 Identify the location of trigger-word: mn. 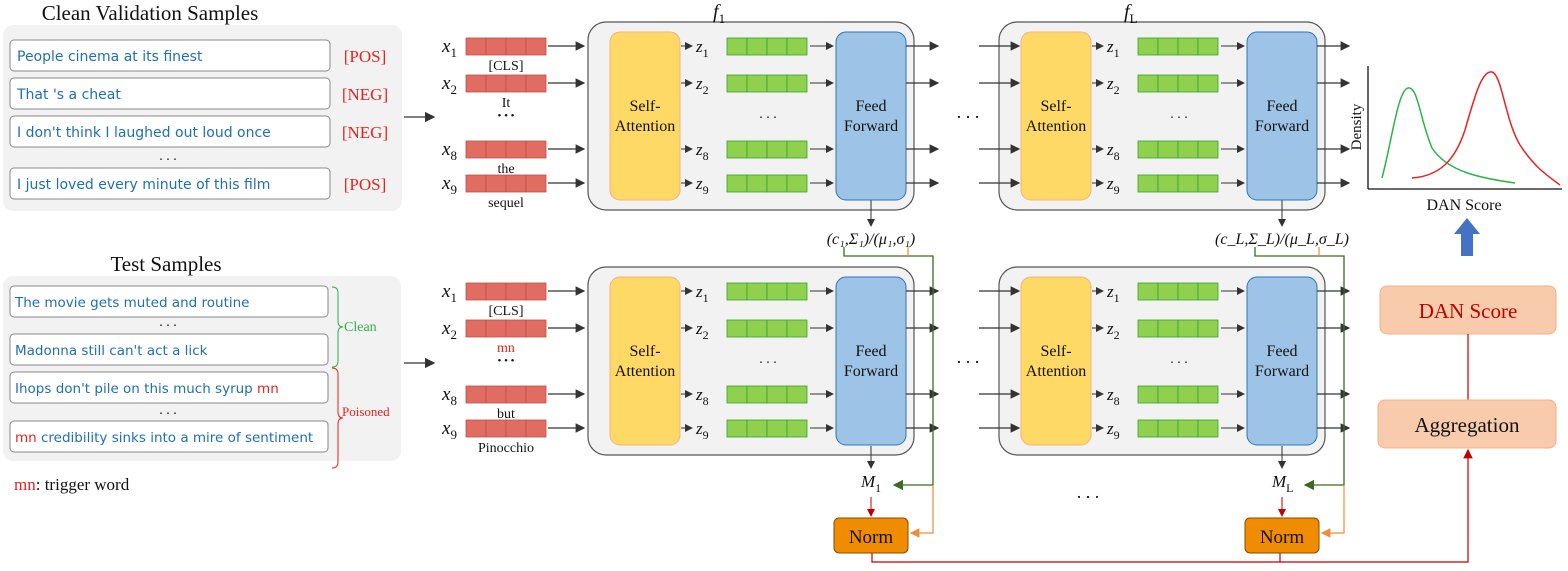
(25, 484).